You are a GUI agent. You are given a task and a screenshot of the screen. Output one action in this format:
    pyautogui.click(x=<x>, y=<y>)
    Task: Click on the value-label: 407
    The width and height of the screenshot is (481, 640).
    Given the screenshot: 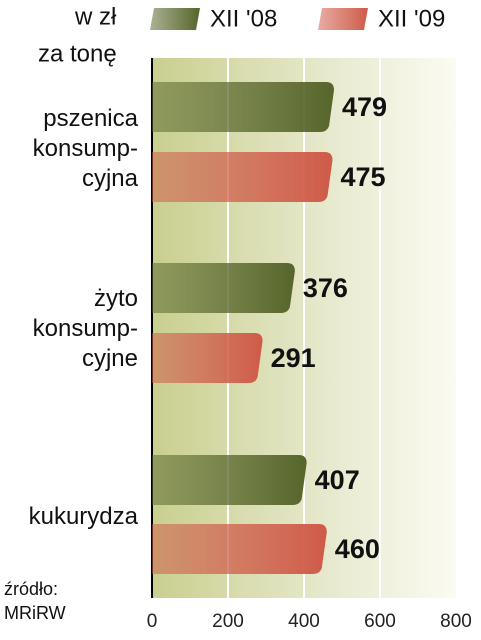 What is the action you would take?
    pyautogui.click(x=337, y=480)
    